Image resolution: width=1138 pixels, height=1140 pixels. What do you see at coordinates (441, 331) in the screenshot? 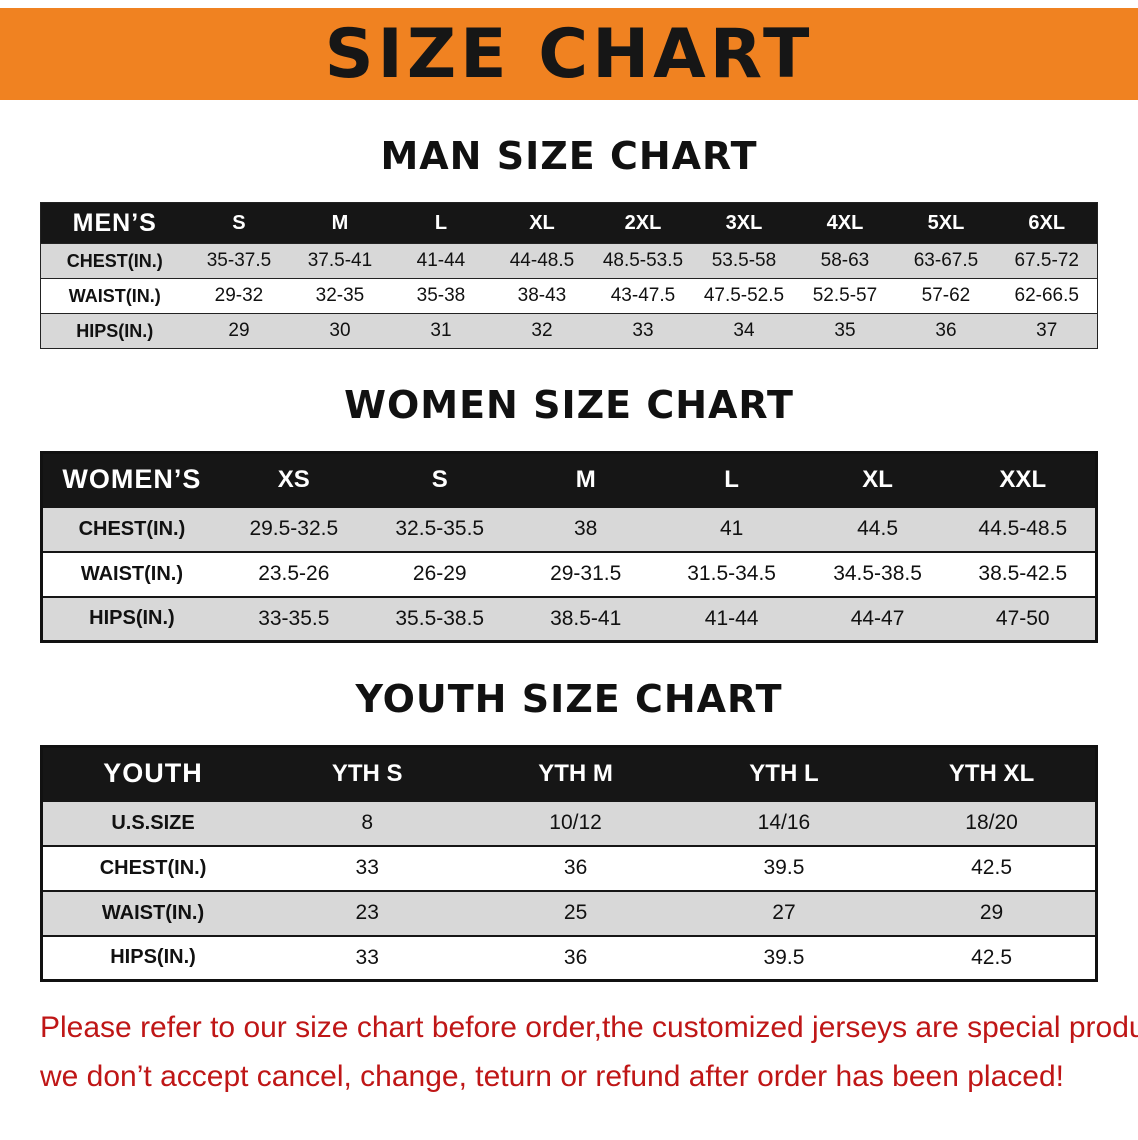
I see `size-value: 31` at bounding box center [441, 331].